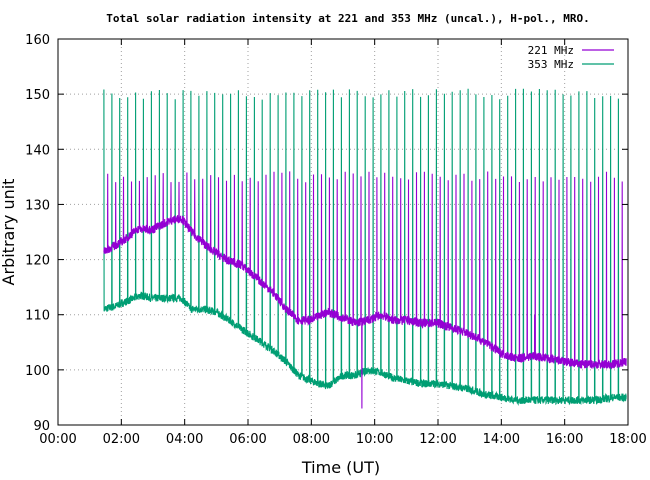 This screenshot has height=480, width=650. I want to click on x-tick-label: 02:00, so click(121, 439).